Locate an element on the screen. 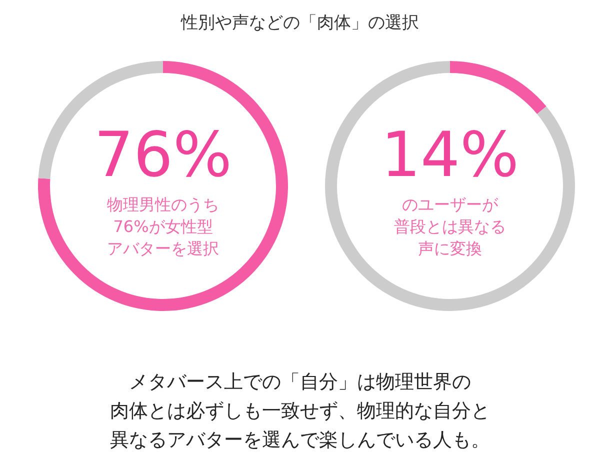 The image size is (600, 476). text: メタバース上での「自分」は物理世界の is located at coordinates (300, 382).